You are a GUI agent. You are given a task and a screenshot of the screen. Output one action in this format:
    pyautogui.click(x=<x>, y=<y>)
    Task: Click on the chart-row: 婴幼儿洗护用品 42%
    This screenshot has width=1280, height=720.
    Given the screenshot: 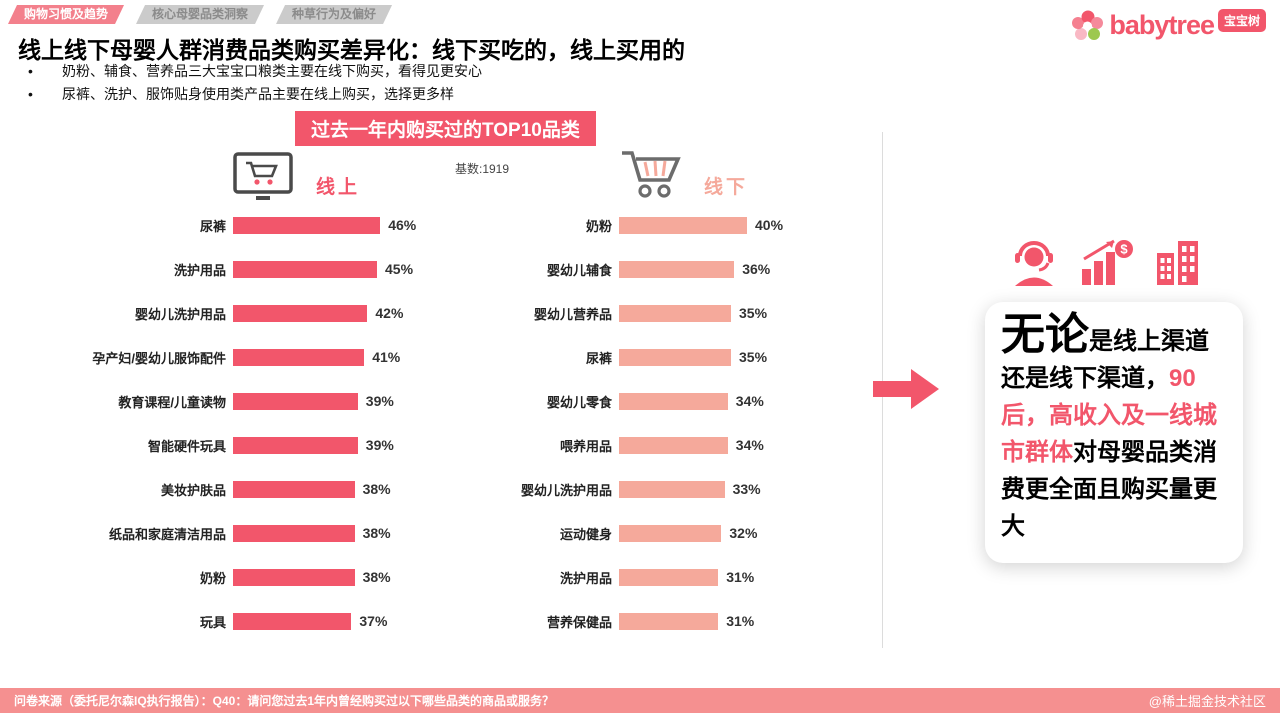 What is the action you would take?
    pyautogui.click(x=259, y=313)
    